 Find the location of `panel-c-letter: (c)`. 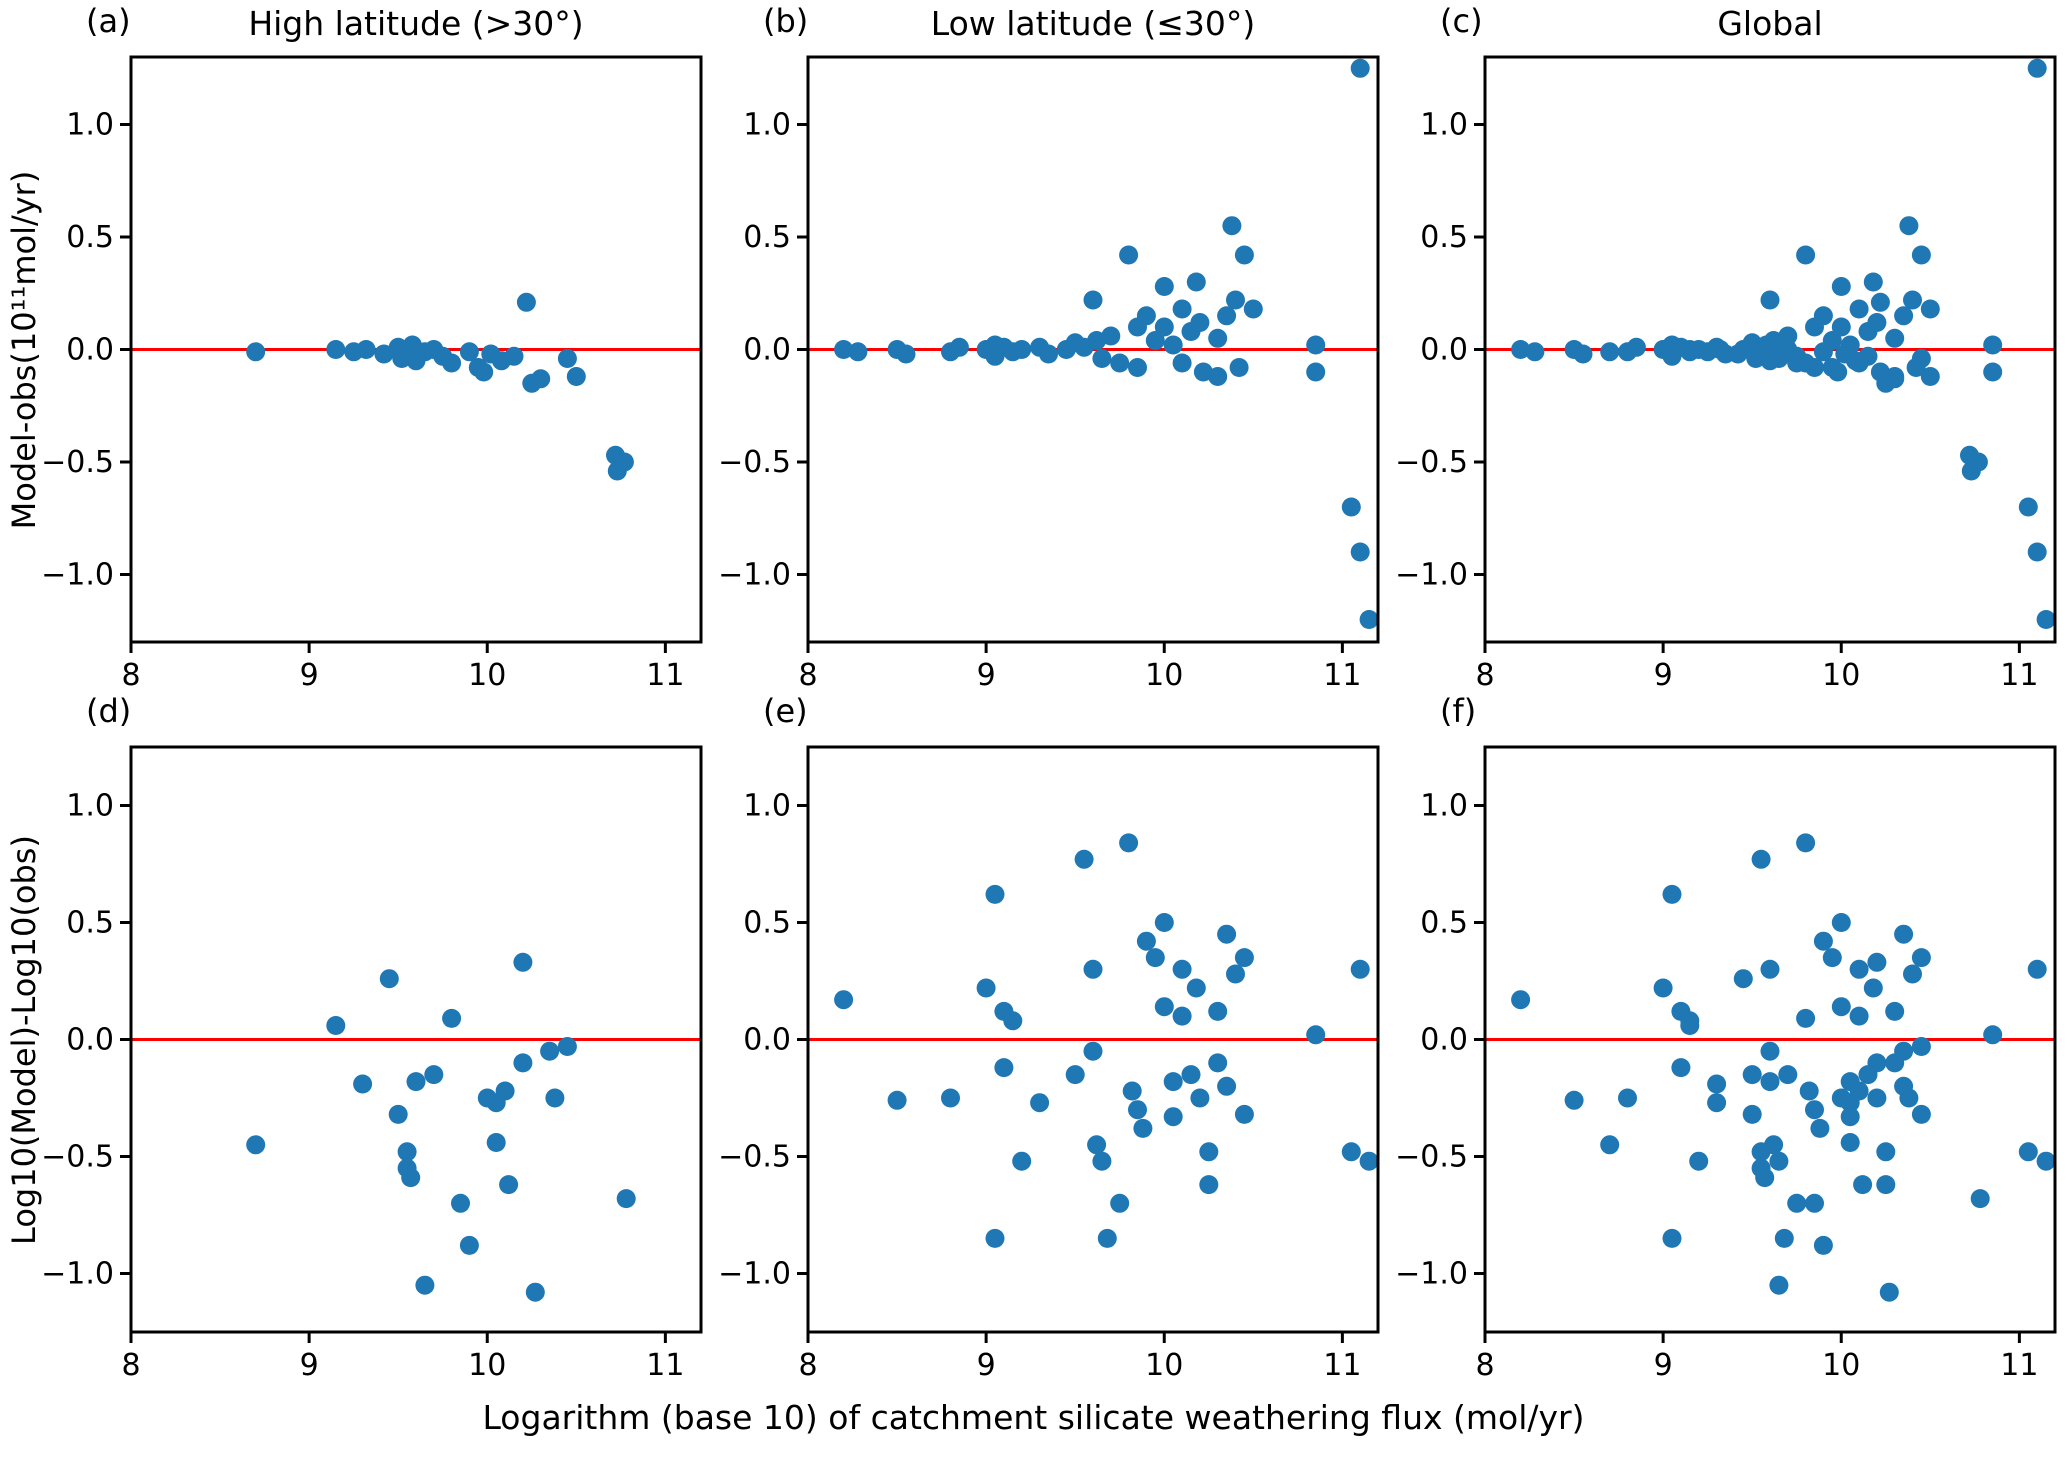

panel-c-letter: (c) is located at coordinates (1461, 21).